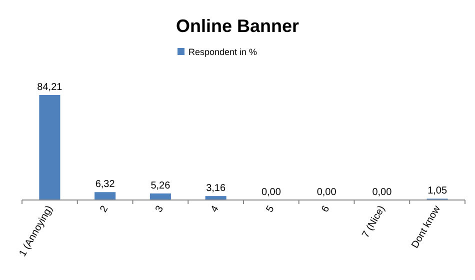 This screenshot has height=280, width=475. I want to click on x-tick-label: 2, so click(104, 209).